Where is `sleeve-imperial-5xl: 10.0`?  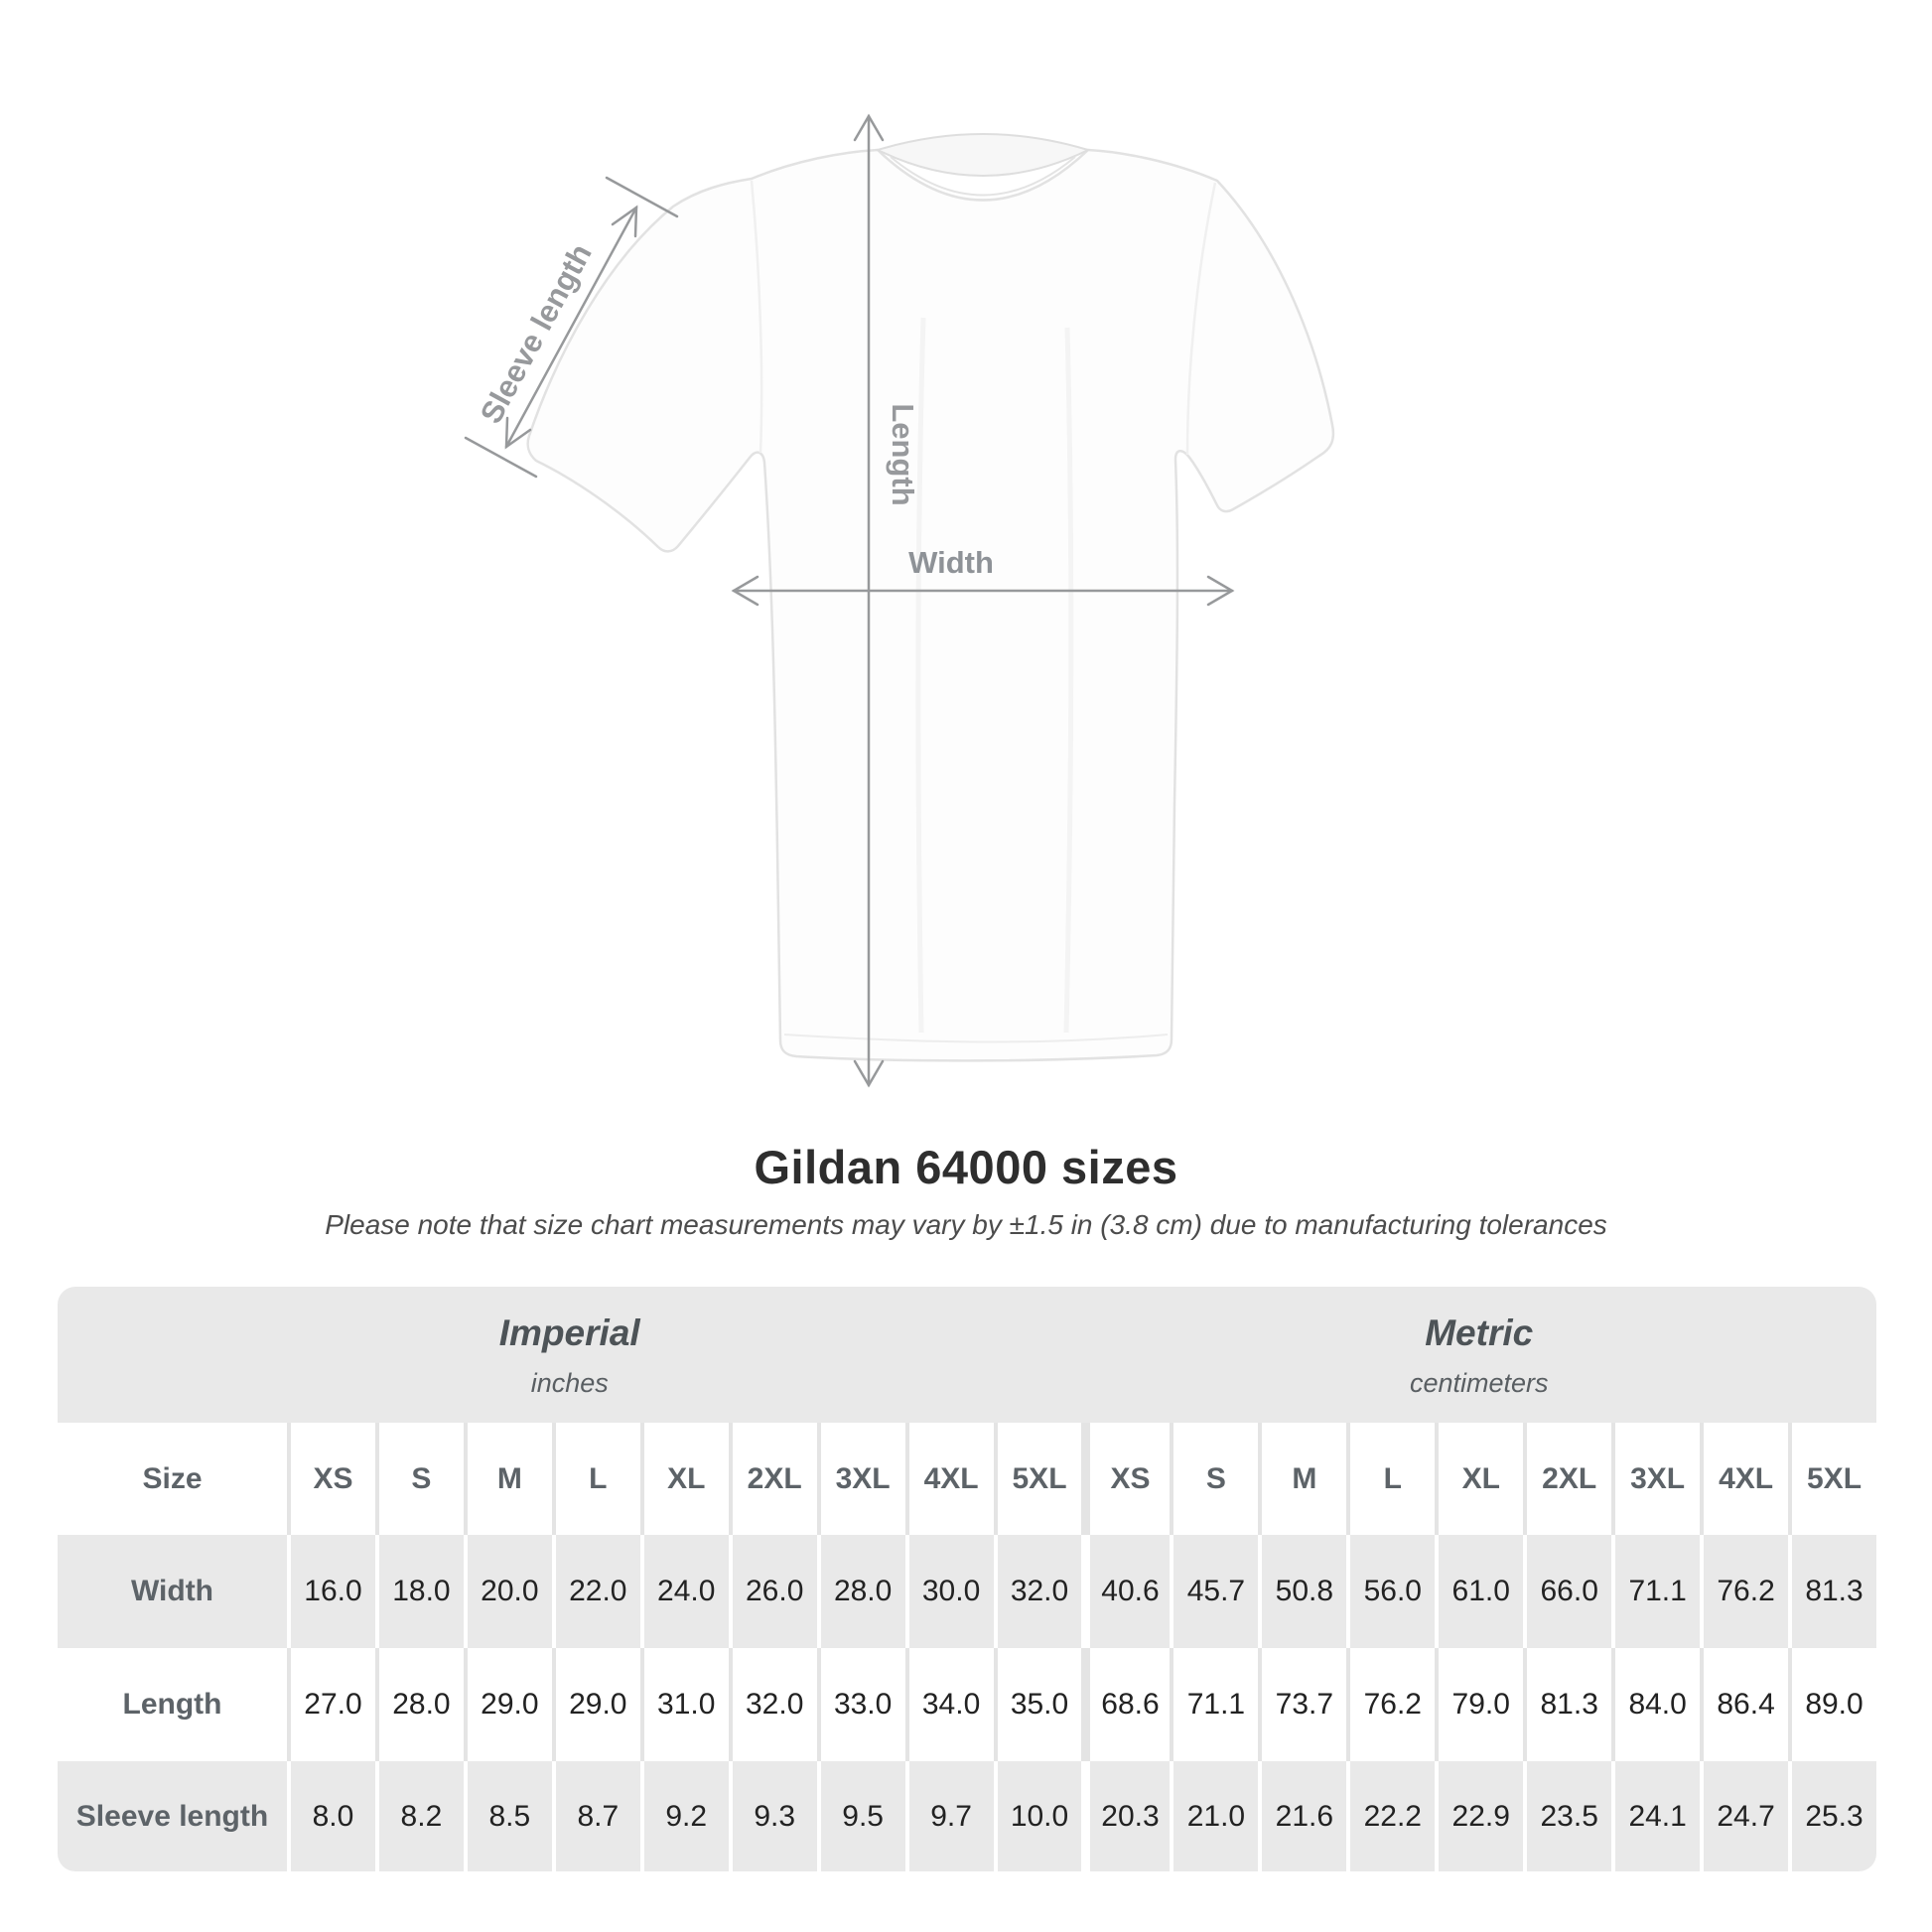 sleeve-imperial-5xl: 10.0 is located at coordinates (1037, 1816).